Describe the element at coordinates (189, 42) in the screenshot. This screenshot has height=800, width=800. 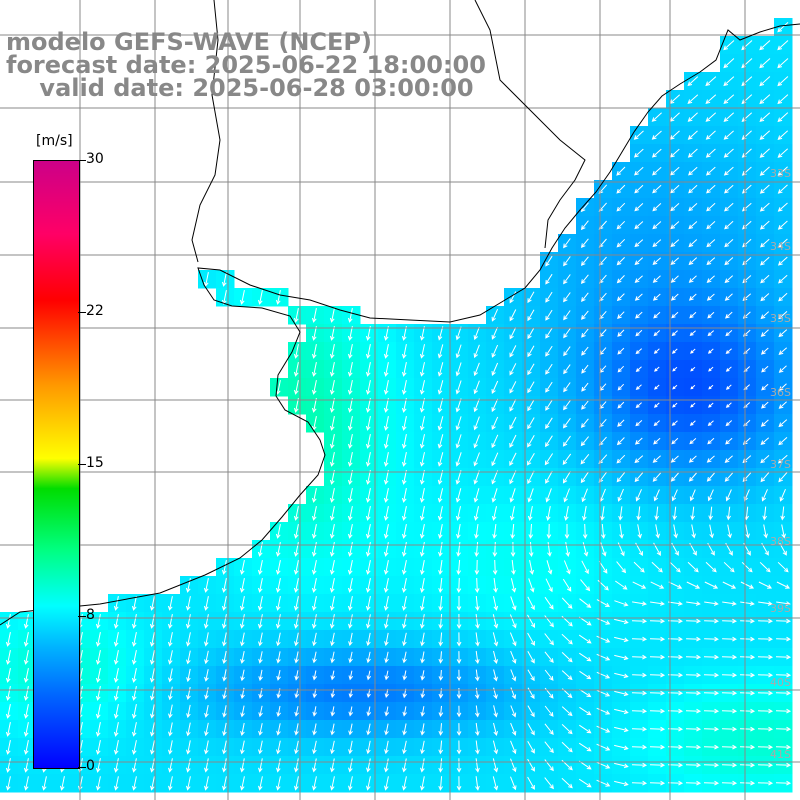
I see `model-title: modelo GEFS-WAVE (NCEP)` at that location.